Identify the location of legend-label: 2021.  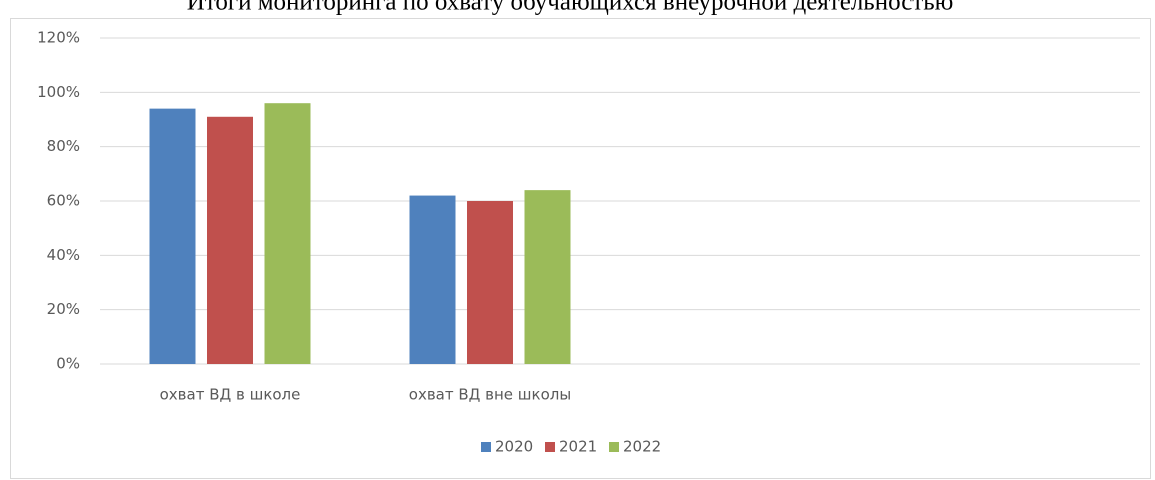
(578, 447).